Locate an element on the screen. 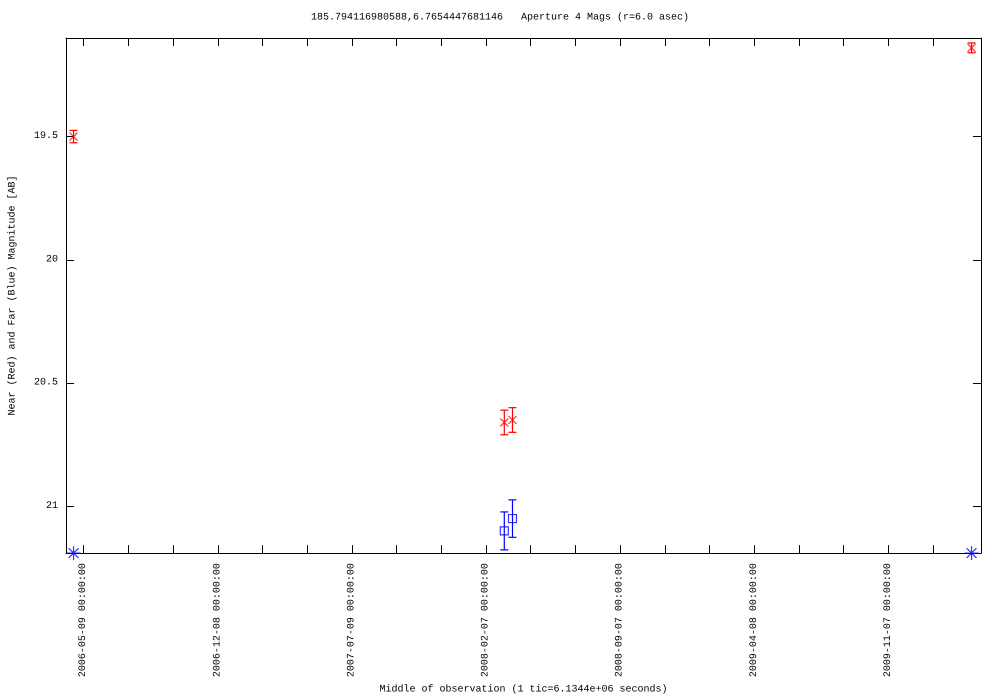  x-tick-label: 2008-09-07 00:00:00 is located at coordinates (620, 620).